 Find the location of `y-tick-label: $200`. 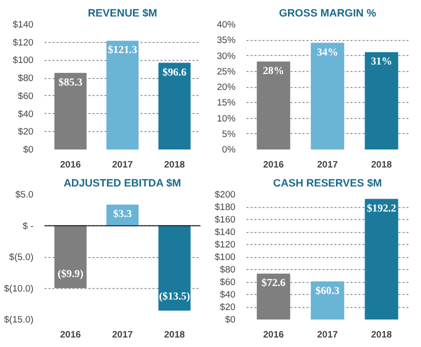

y-tick-label: $200 is located at coordinates (225, 195).